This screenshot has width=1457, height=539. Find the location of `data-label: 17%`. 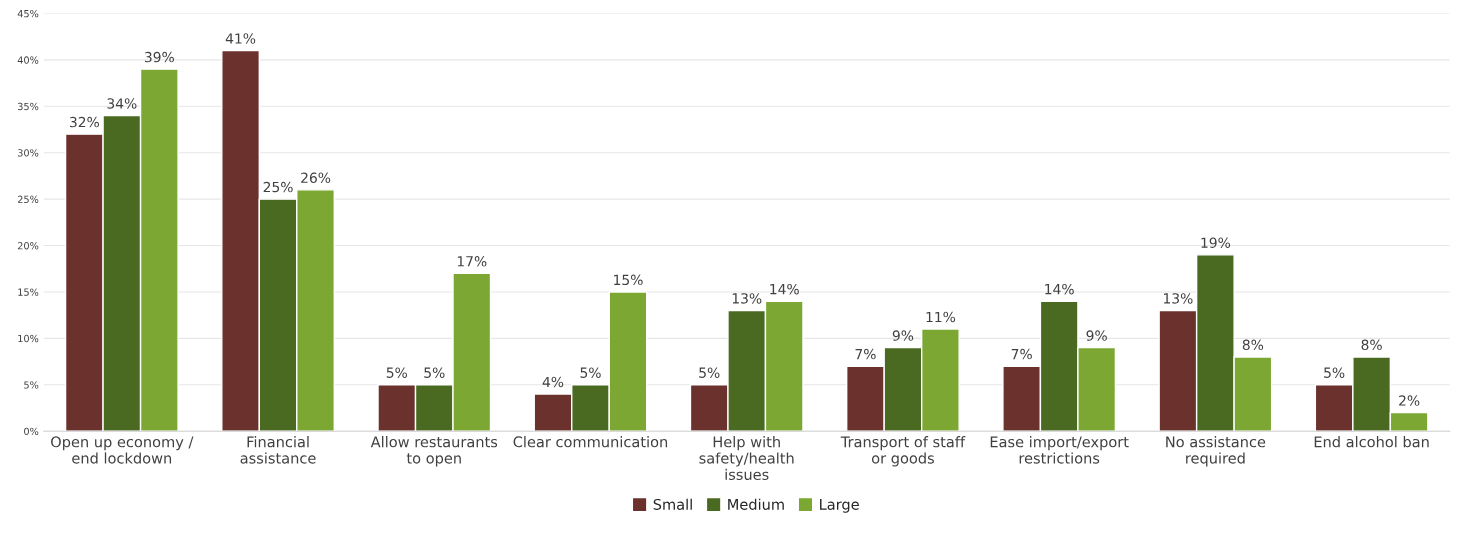

data-label: 17% is located at coordinates (472, 261).